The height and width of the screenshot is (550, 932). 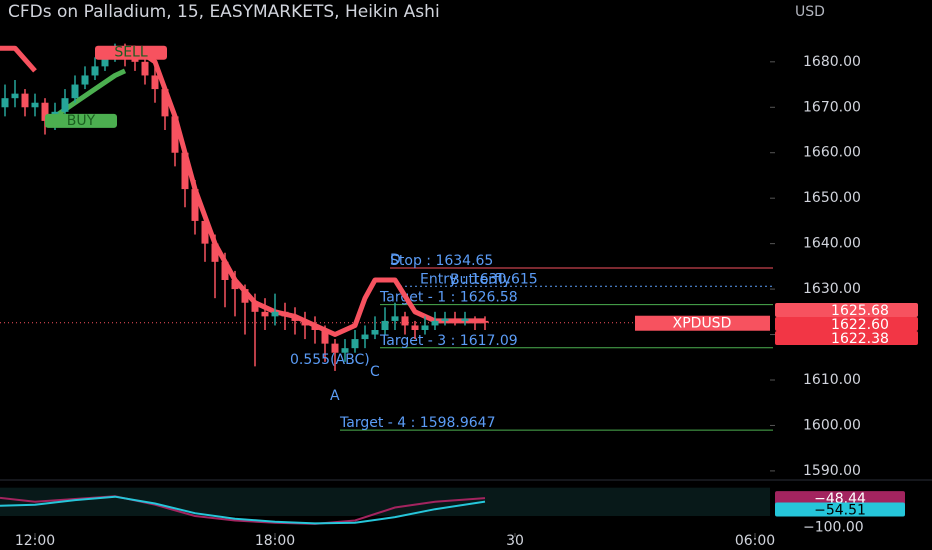 What do you see at coordinates (35, 541) in the screenshot?
I see `x-tick-label: 12:00` at bounding box center [35, 541].